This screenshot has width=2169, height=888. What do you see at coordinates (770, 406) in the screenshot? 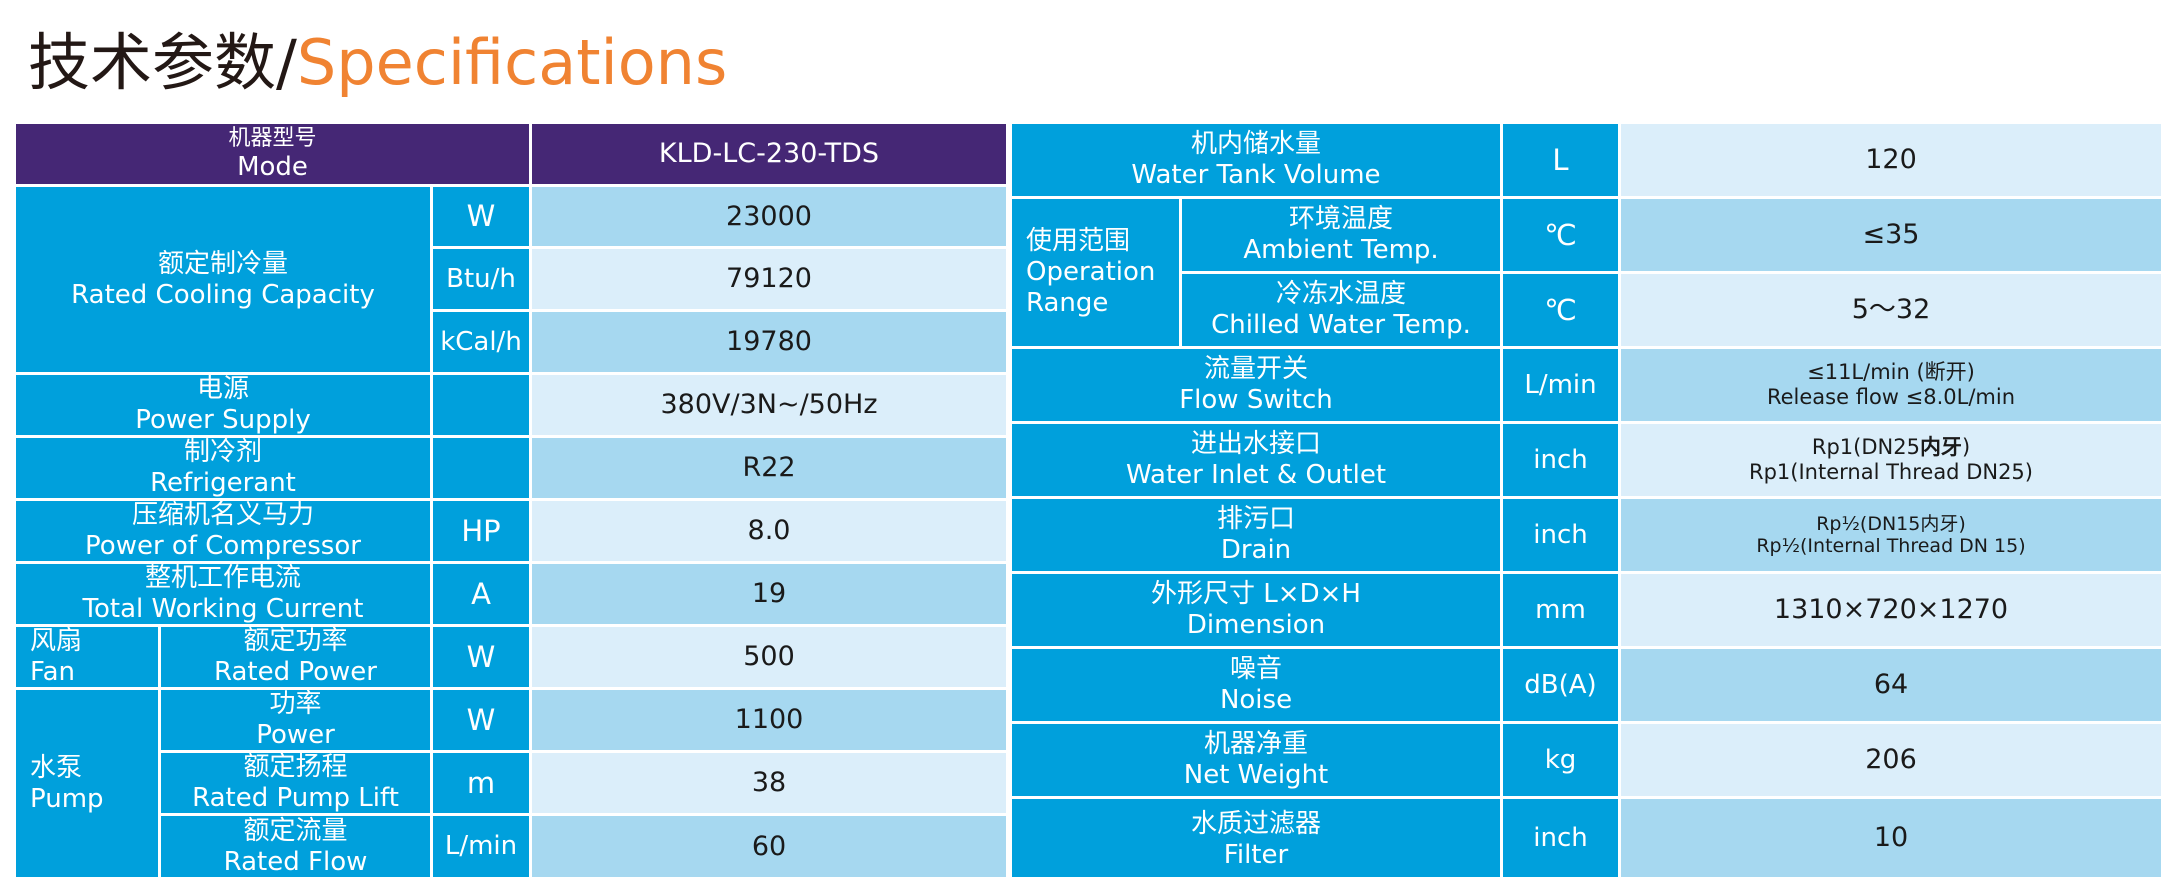
I see `power-supply-value: 380V/3N~/50Hz` at bounding box center [770, 406].